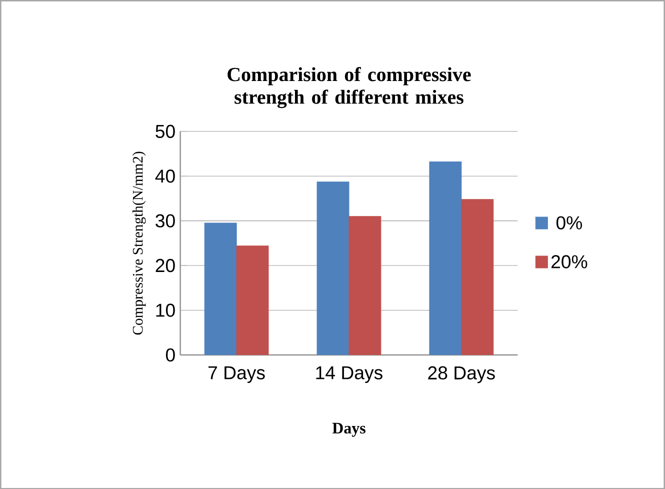  Describe the element at coordinates (165, 176) in the screenshot. I see `y-tick-label: 40` at that location.